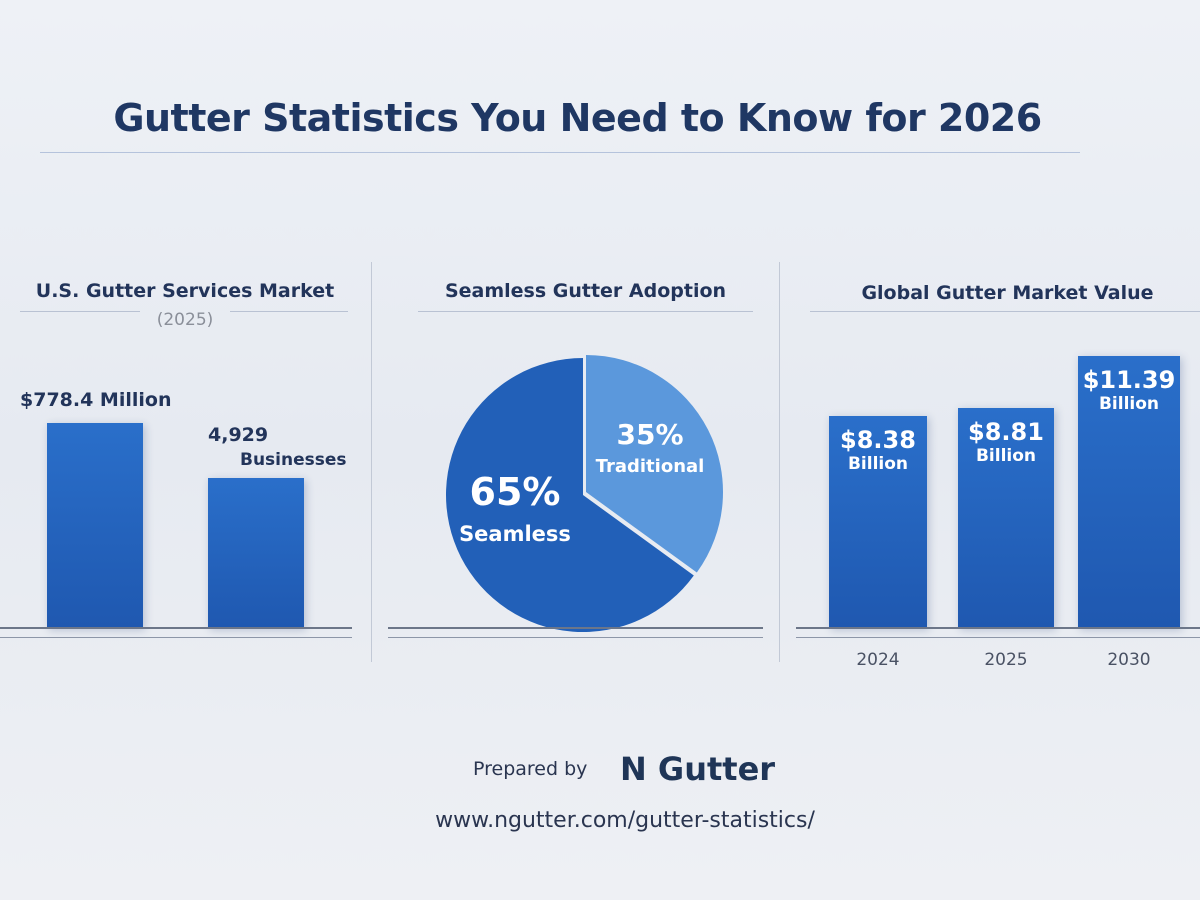 This screenshot has width=1200, height=900. What do you see at coordinates (1129, 660) in the screenshot?
I see `x-tick-2030: 2030` at bounding box center [1129, 660].